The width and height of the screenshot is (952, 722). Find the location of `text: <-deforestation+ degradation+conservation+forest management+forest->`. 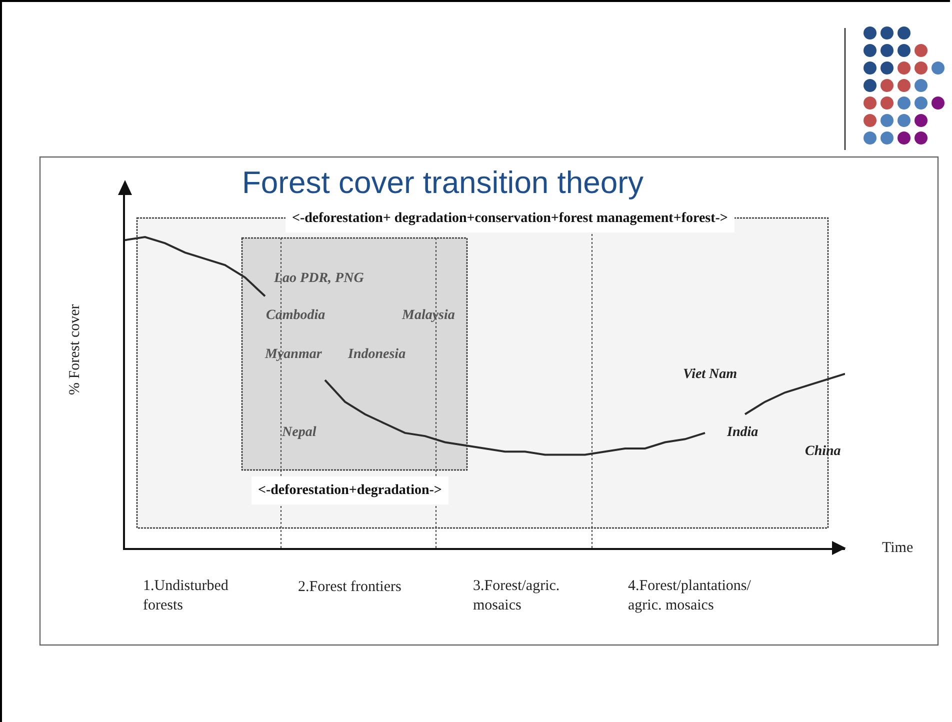

text: <-deforestation+ degradation+conservation+forest management+forest-> is located at coordinates (510, 218).